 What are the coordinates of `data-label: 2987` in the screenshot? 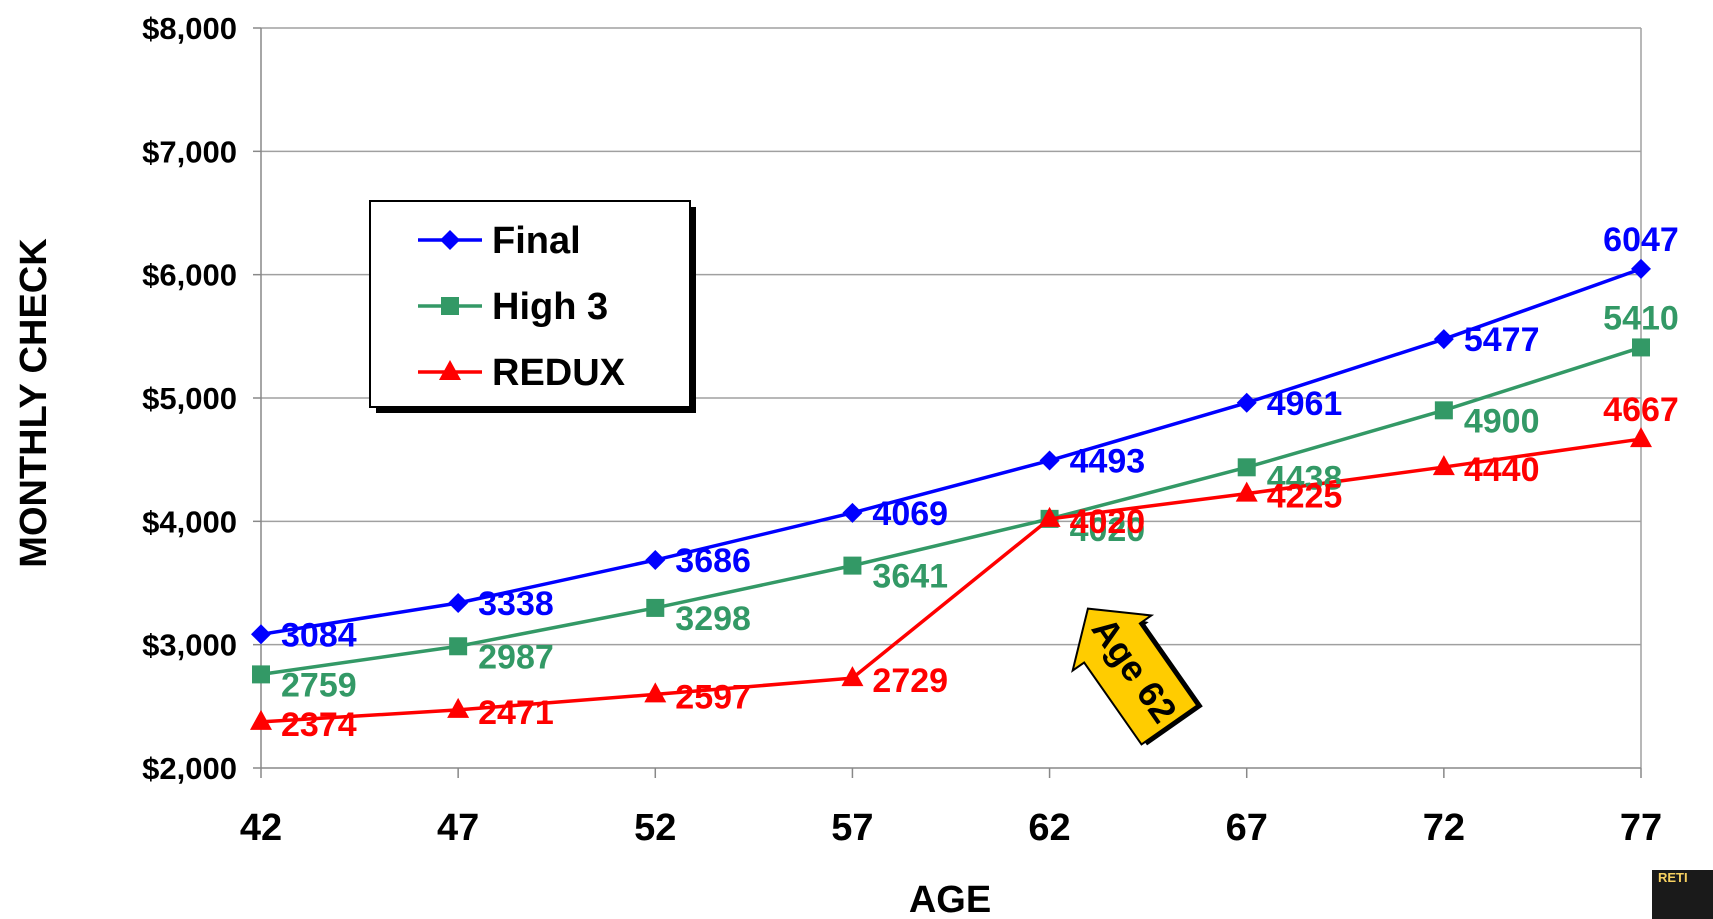 It's located at (516, 657).